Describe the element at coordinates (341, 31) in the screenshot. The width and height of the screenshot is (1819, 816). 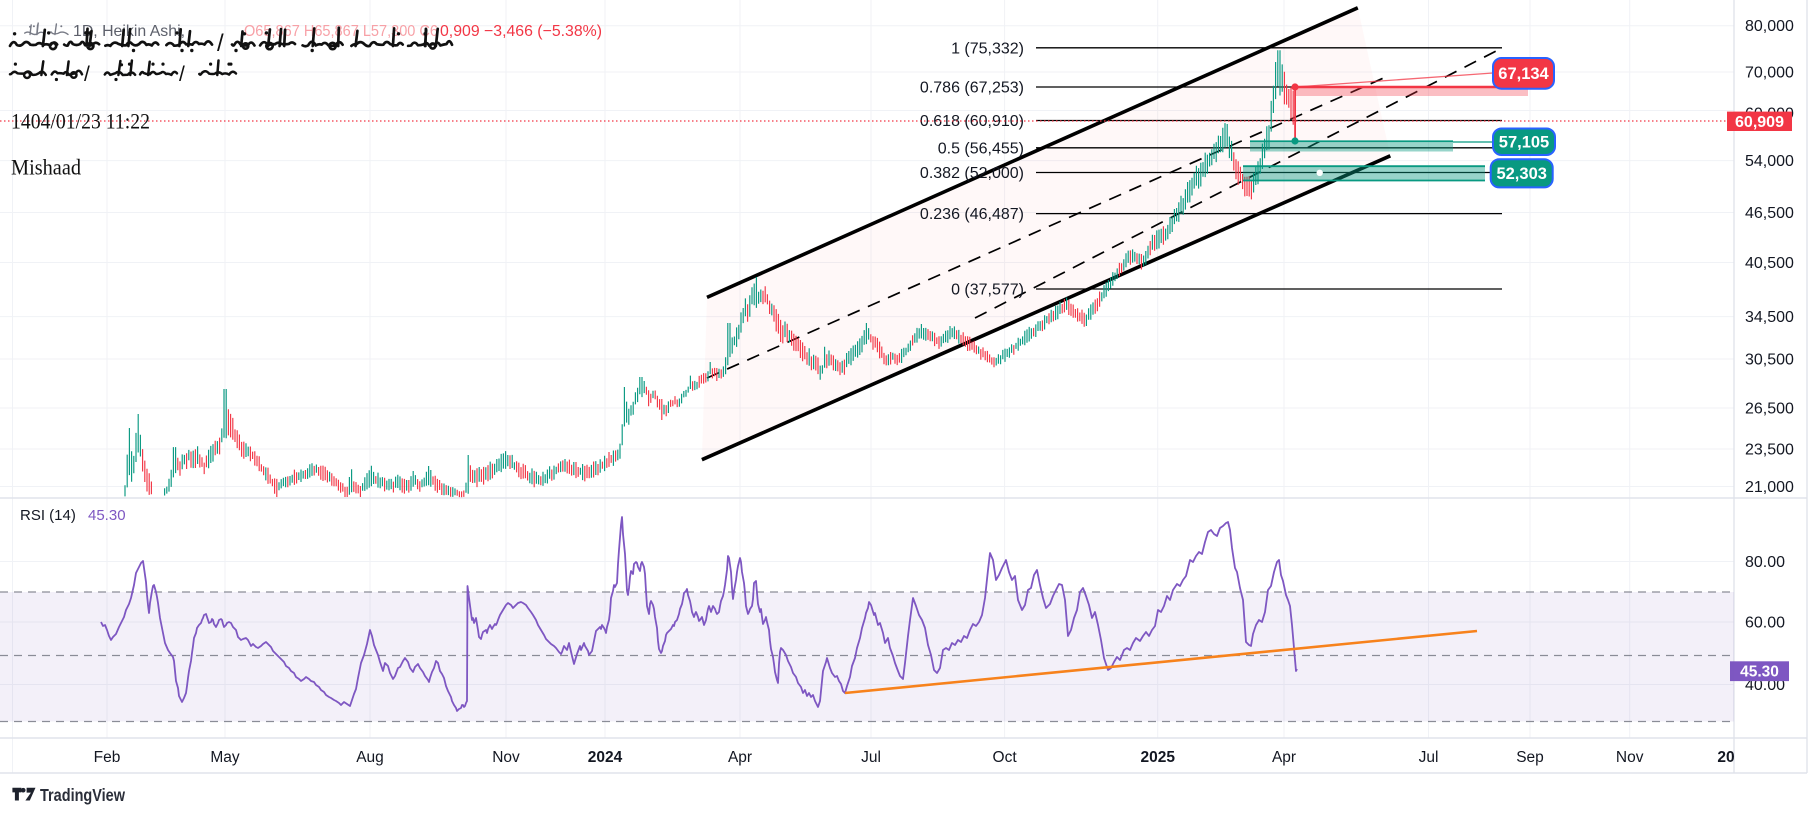
I see `svg-text: O65,867 H65,867 L57,300 C6` at that location.